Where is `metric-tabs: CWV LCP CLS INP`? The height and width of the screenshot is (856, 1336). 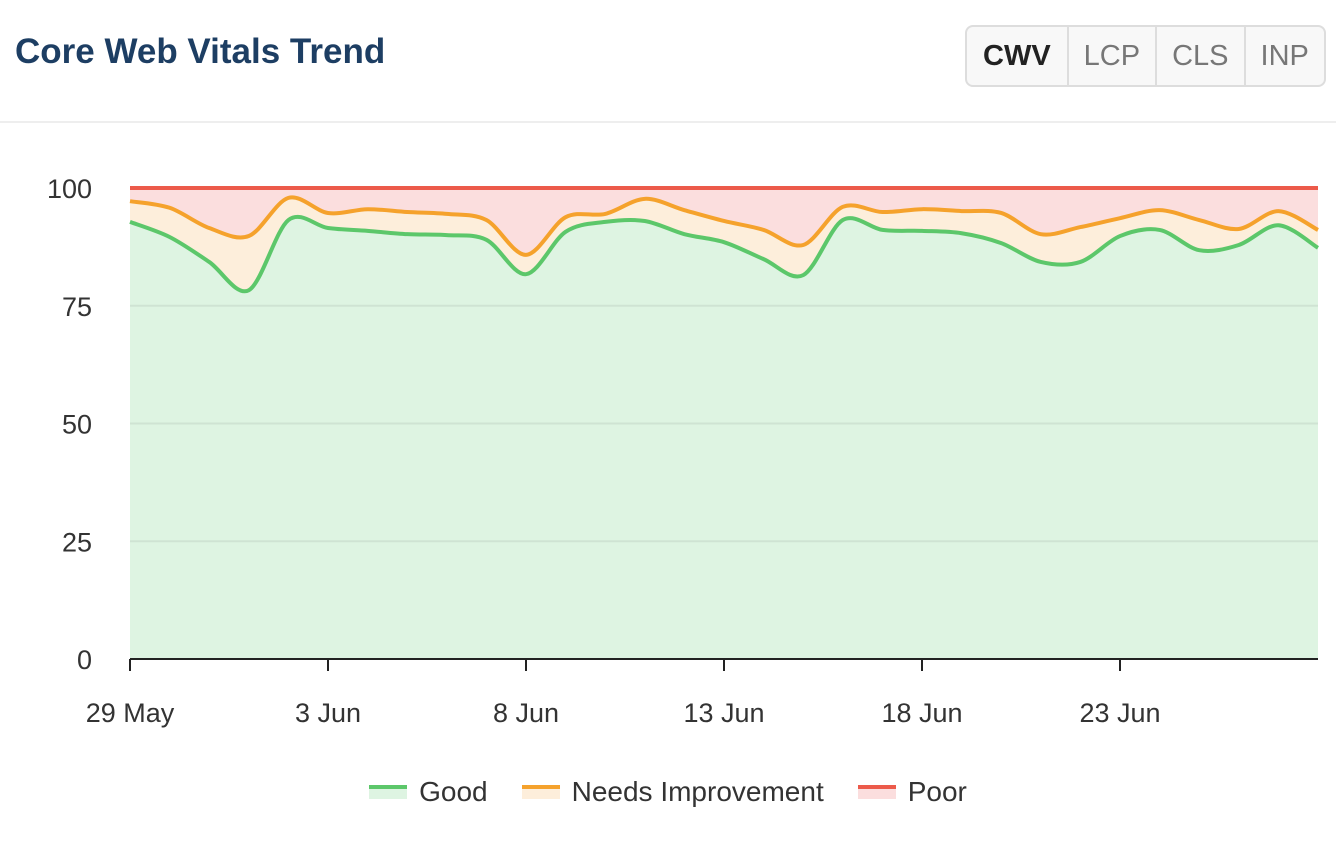 metric-tabs: CWV LCP CLS INP is located at coordinates (1145, 56).